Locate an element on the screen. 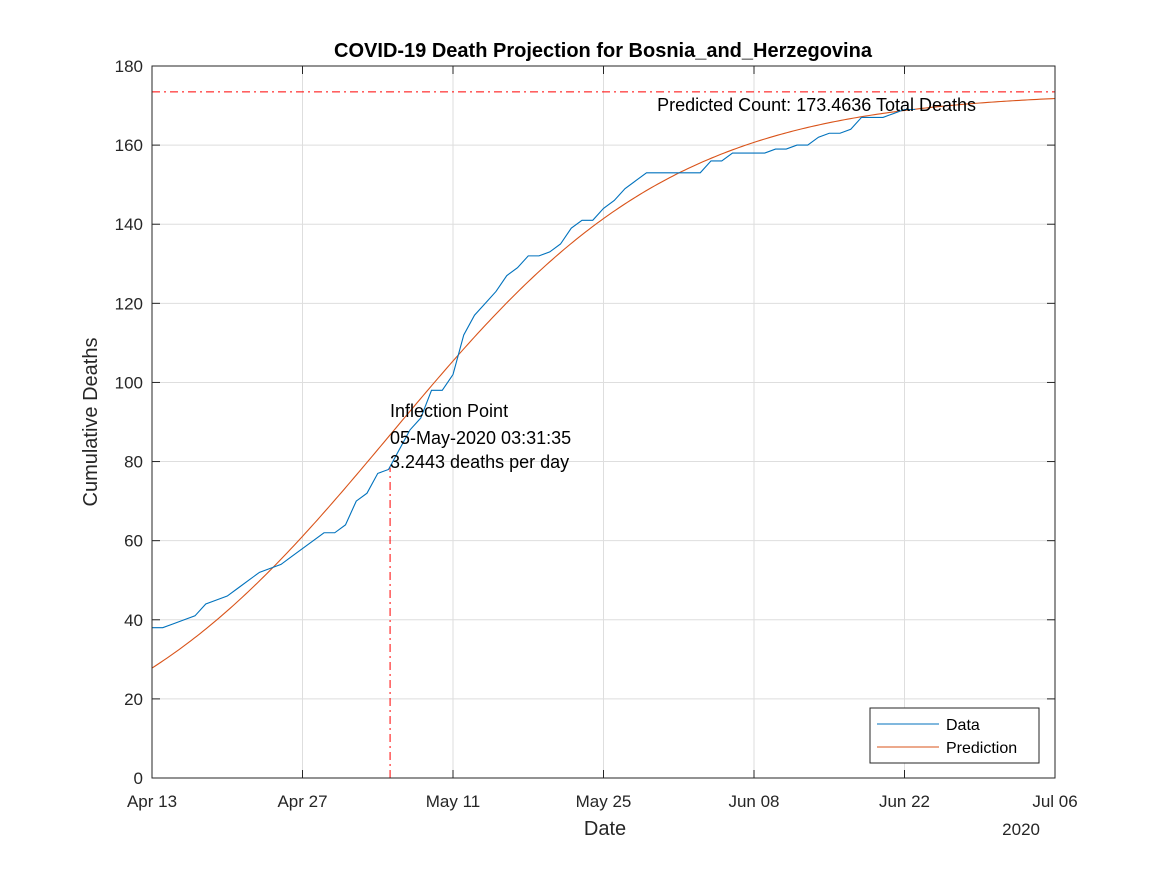 The width and height of the screenshot is (1167, 875). y-tick-label: 80 is located at coordinates (133, 462).